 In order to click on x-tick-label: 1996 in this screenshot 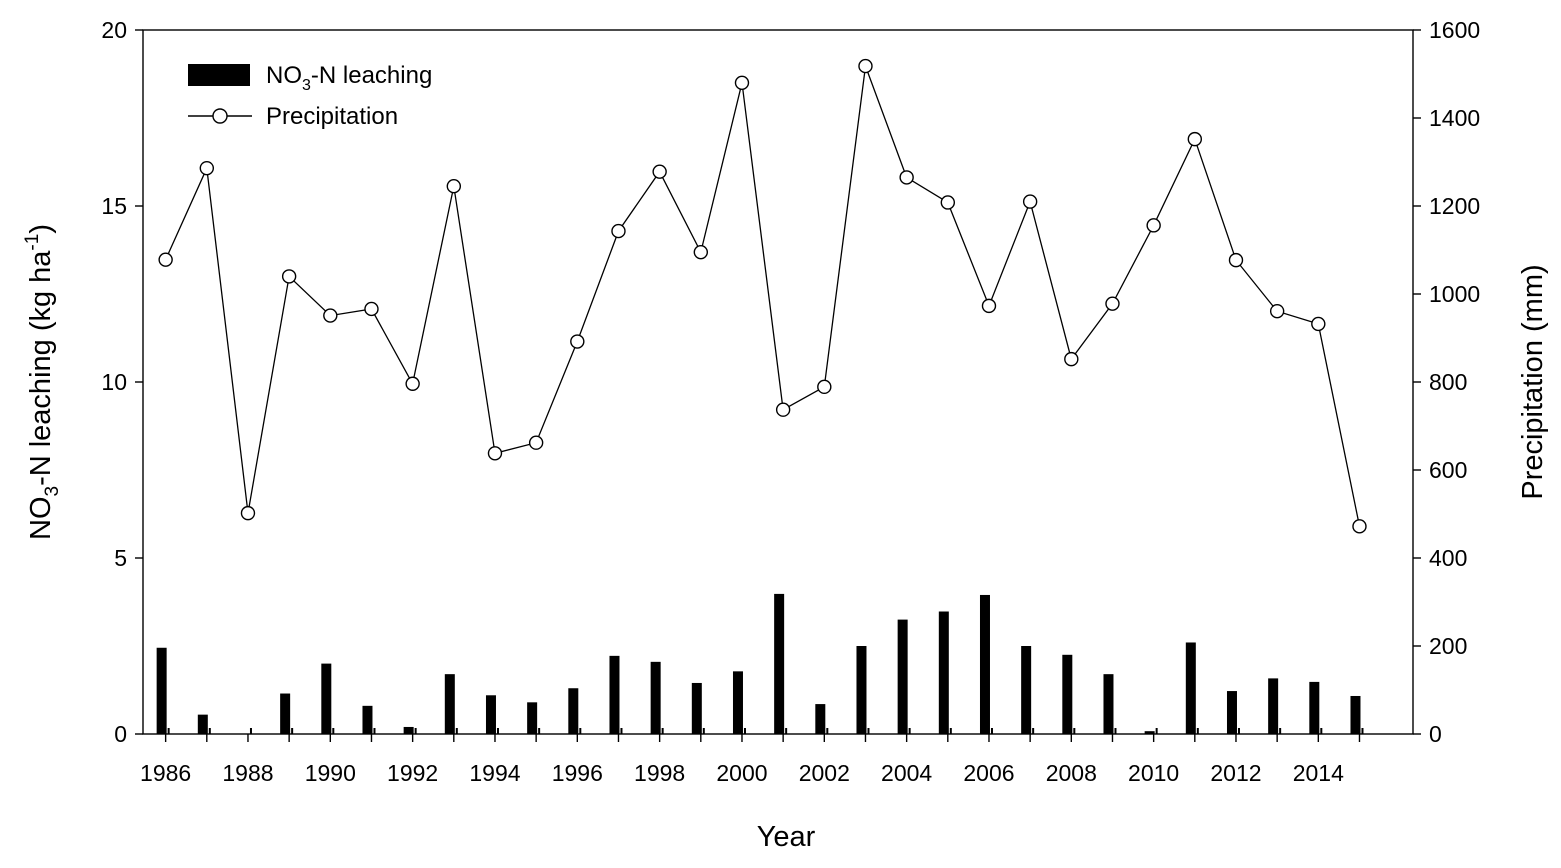, I will do `click(577, 773)`.